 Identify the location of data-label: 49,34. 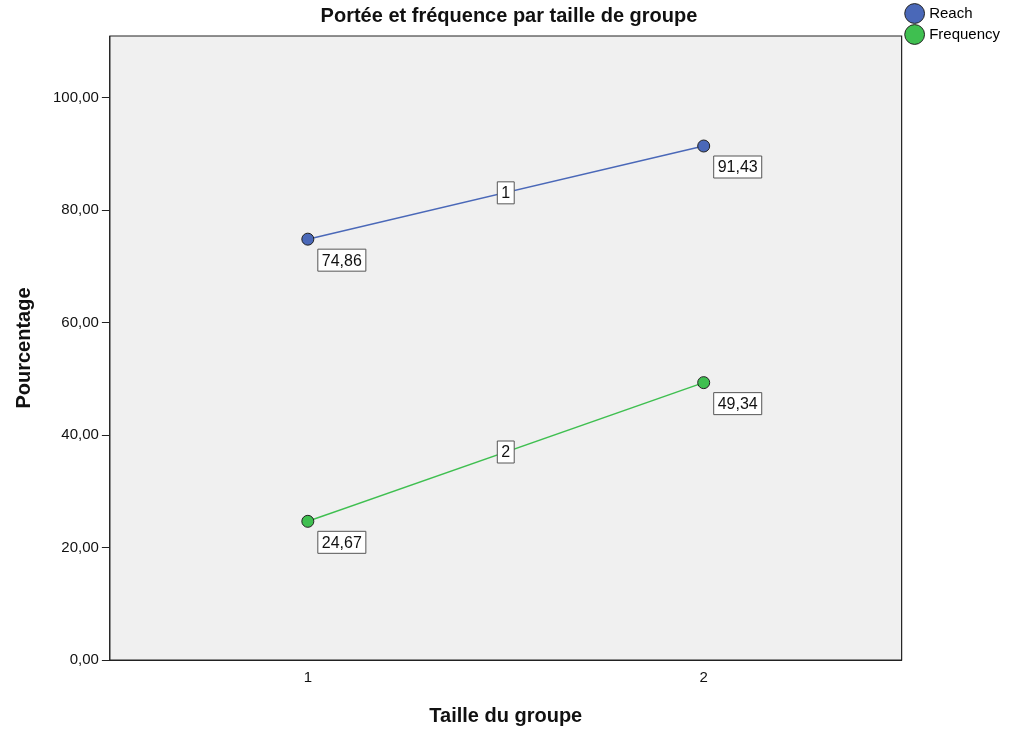
(737, 404).